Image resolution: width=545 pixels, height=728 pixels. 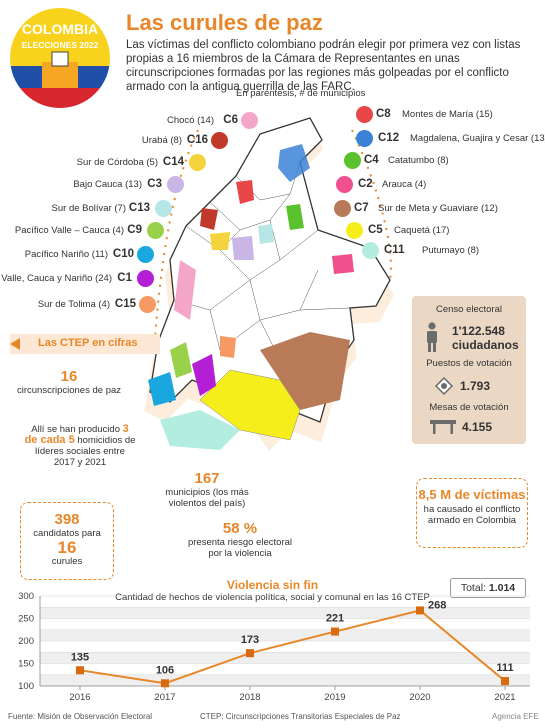 I want to click on stat-circ-number: 16, so click(x=69, y=376).